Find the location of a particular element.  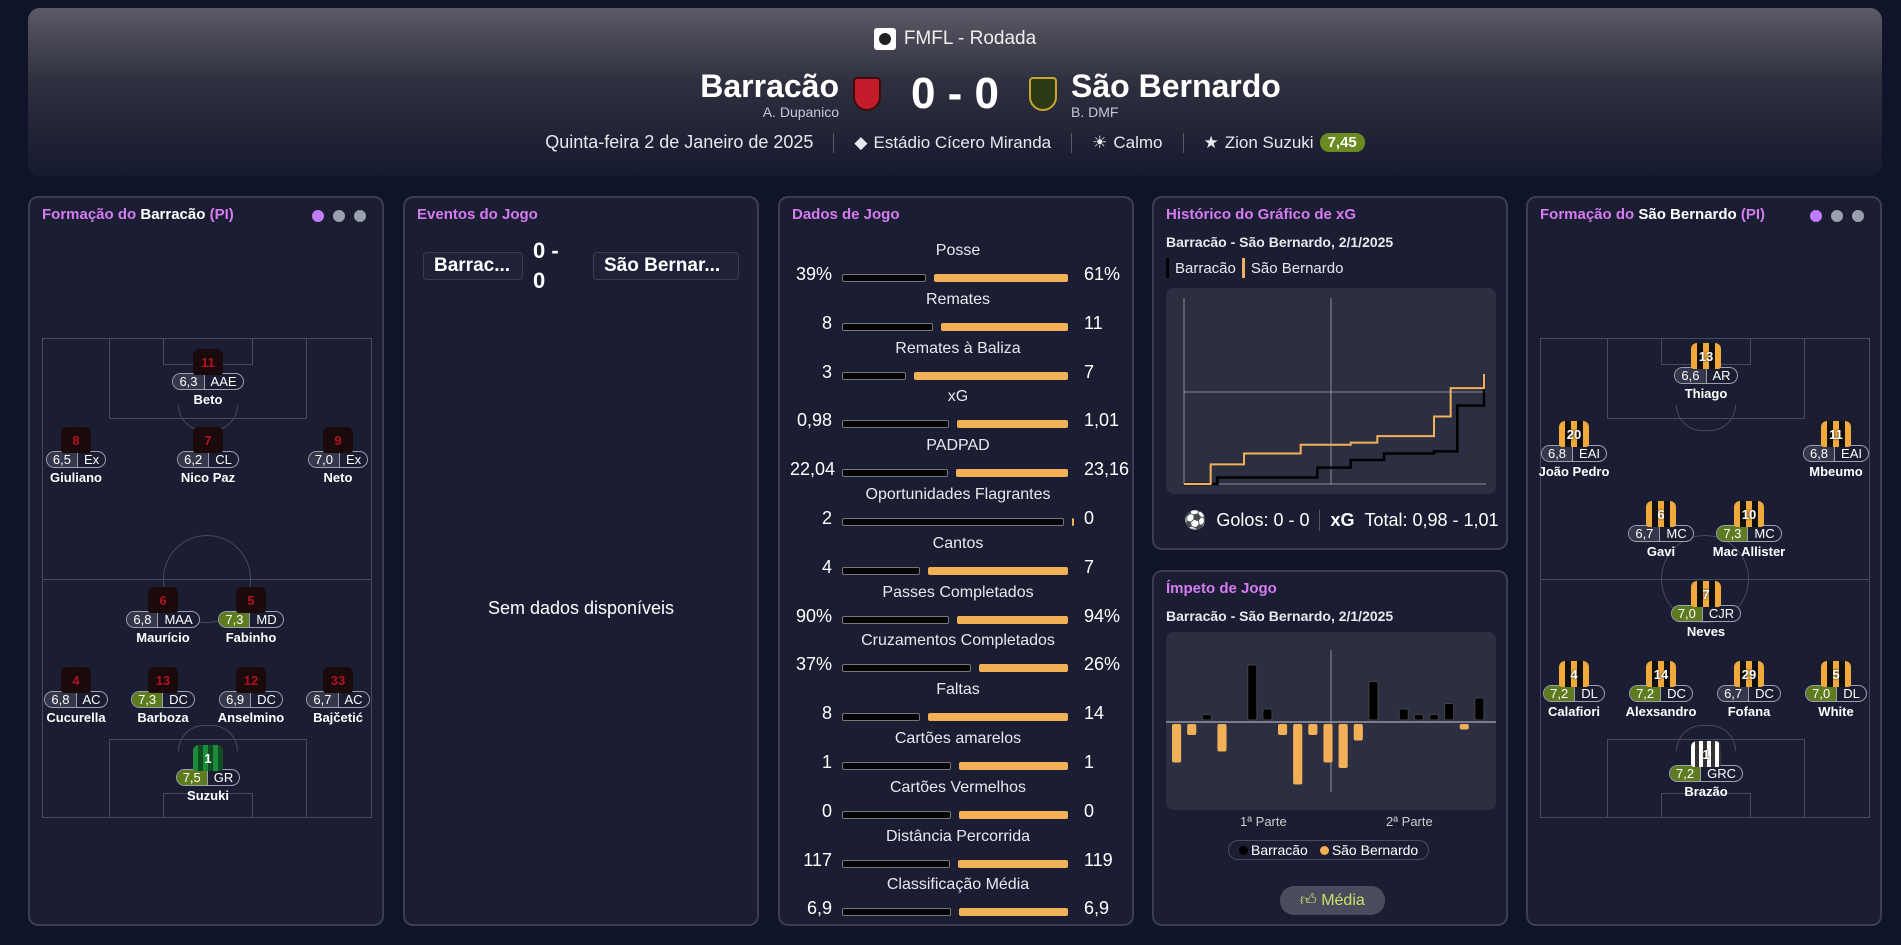

player-card: 13 7,3 DC Barboza is located at coordinates (163, 696).